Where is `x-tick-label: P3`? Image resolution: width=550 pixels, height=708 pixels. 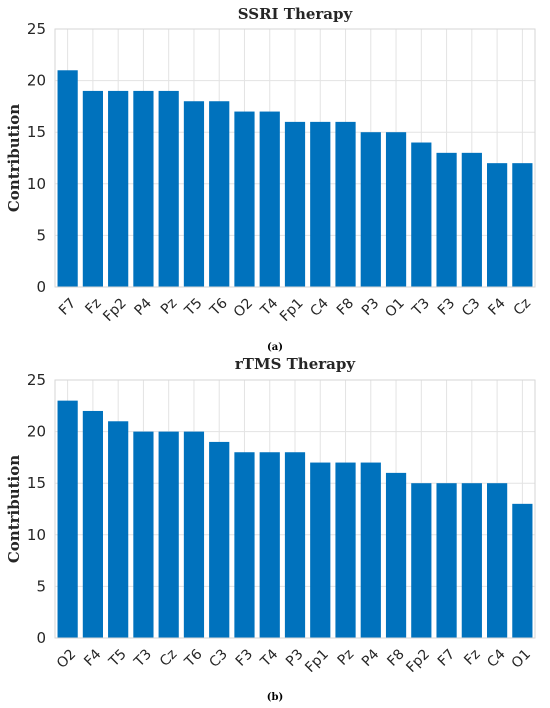
x-tick-label: P3 is located at coordinates (371, 307).